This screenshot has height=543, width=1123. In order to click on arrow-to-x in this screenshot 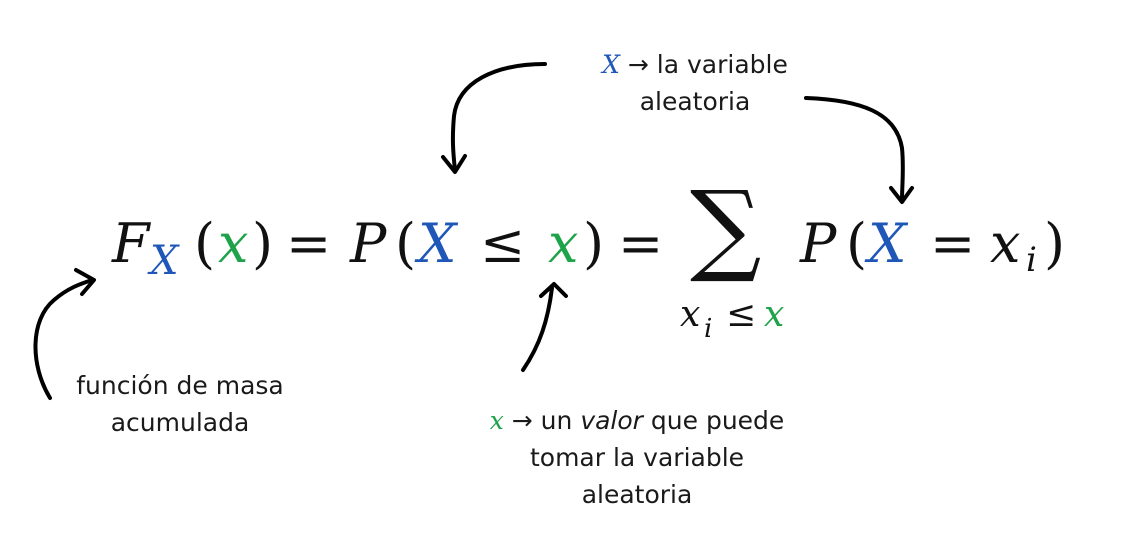, I will do `click(537, 329)`.